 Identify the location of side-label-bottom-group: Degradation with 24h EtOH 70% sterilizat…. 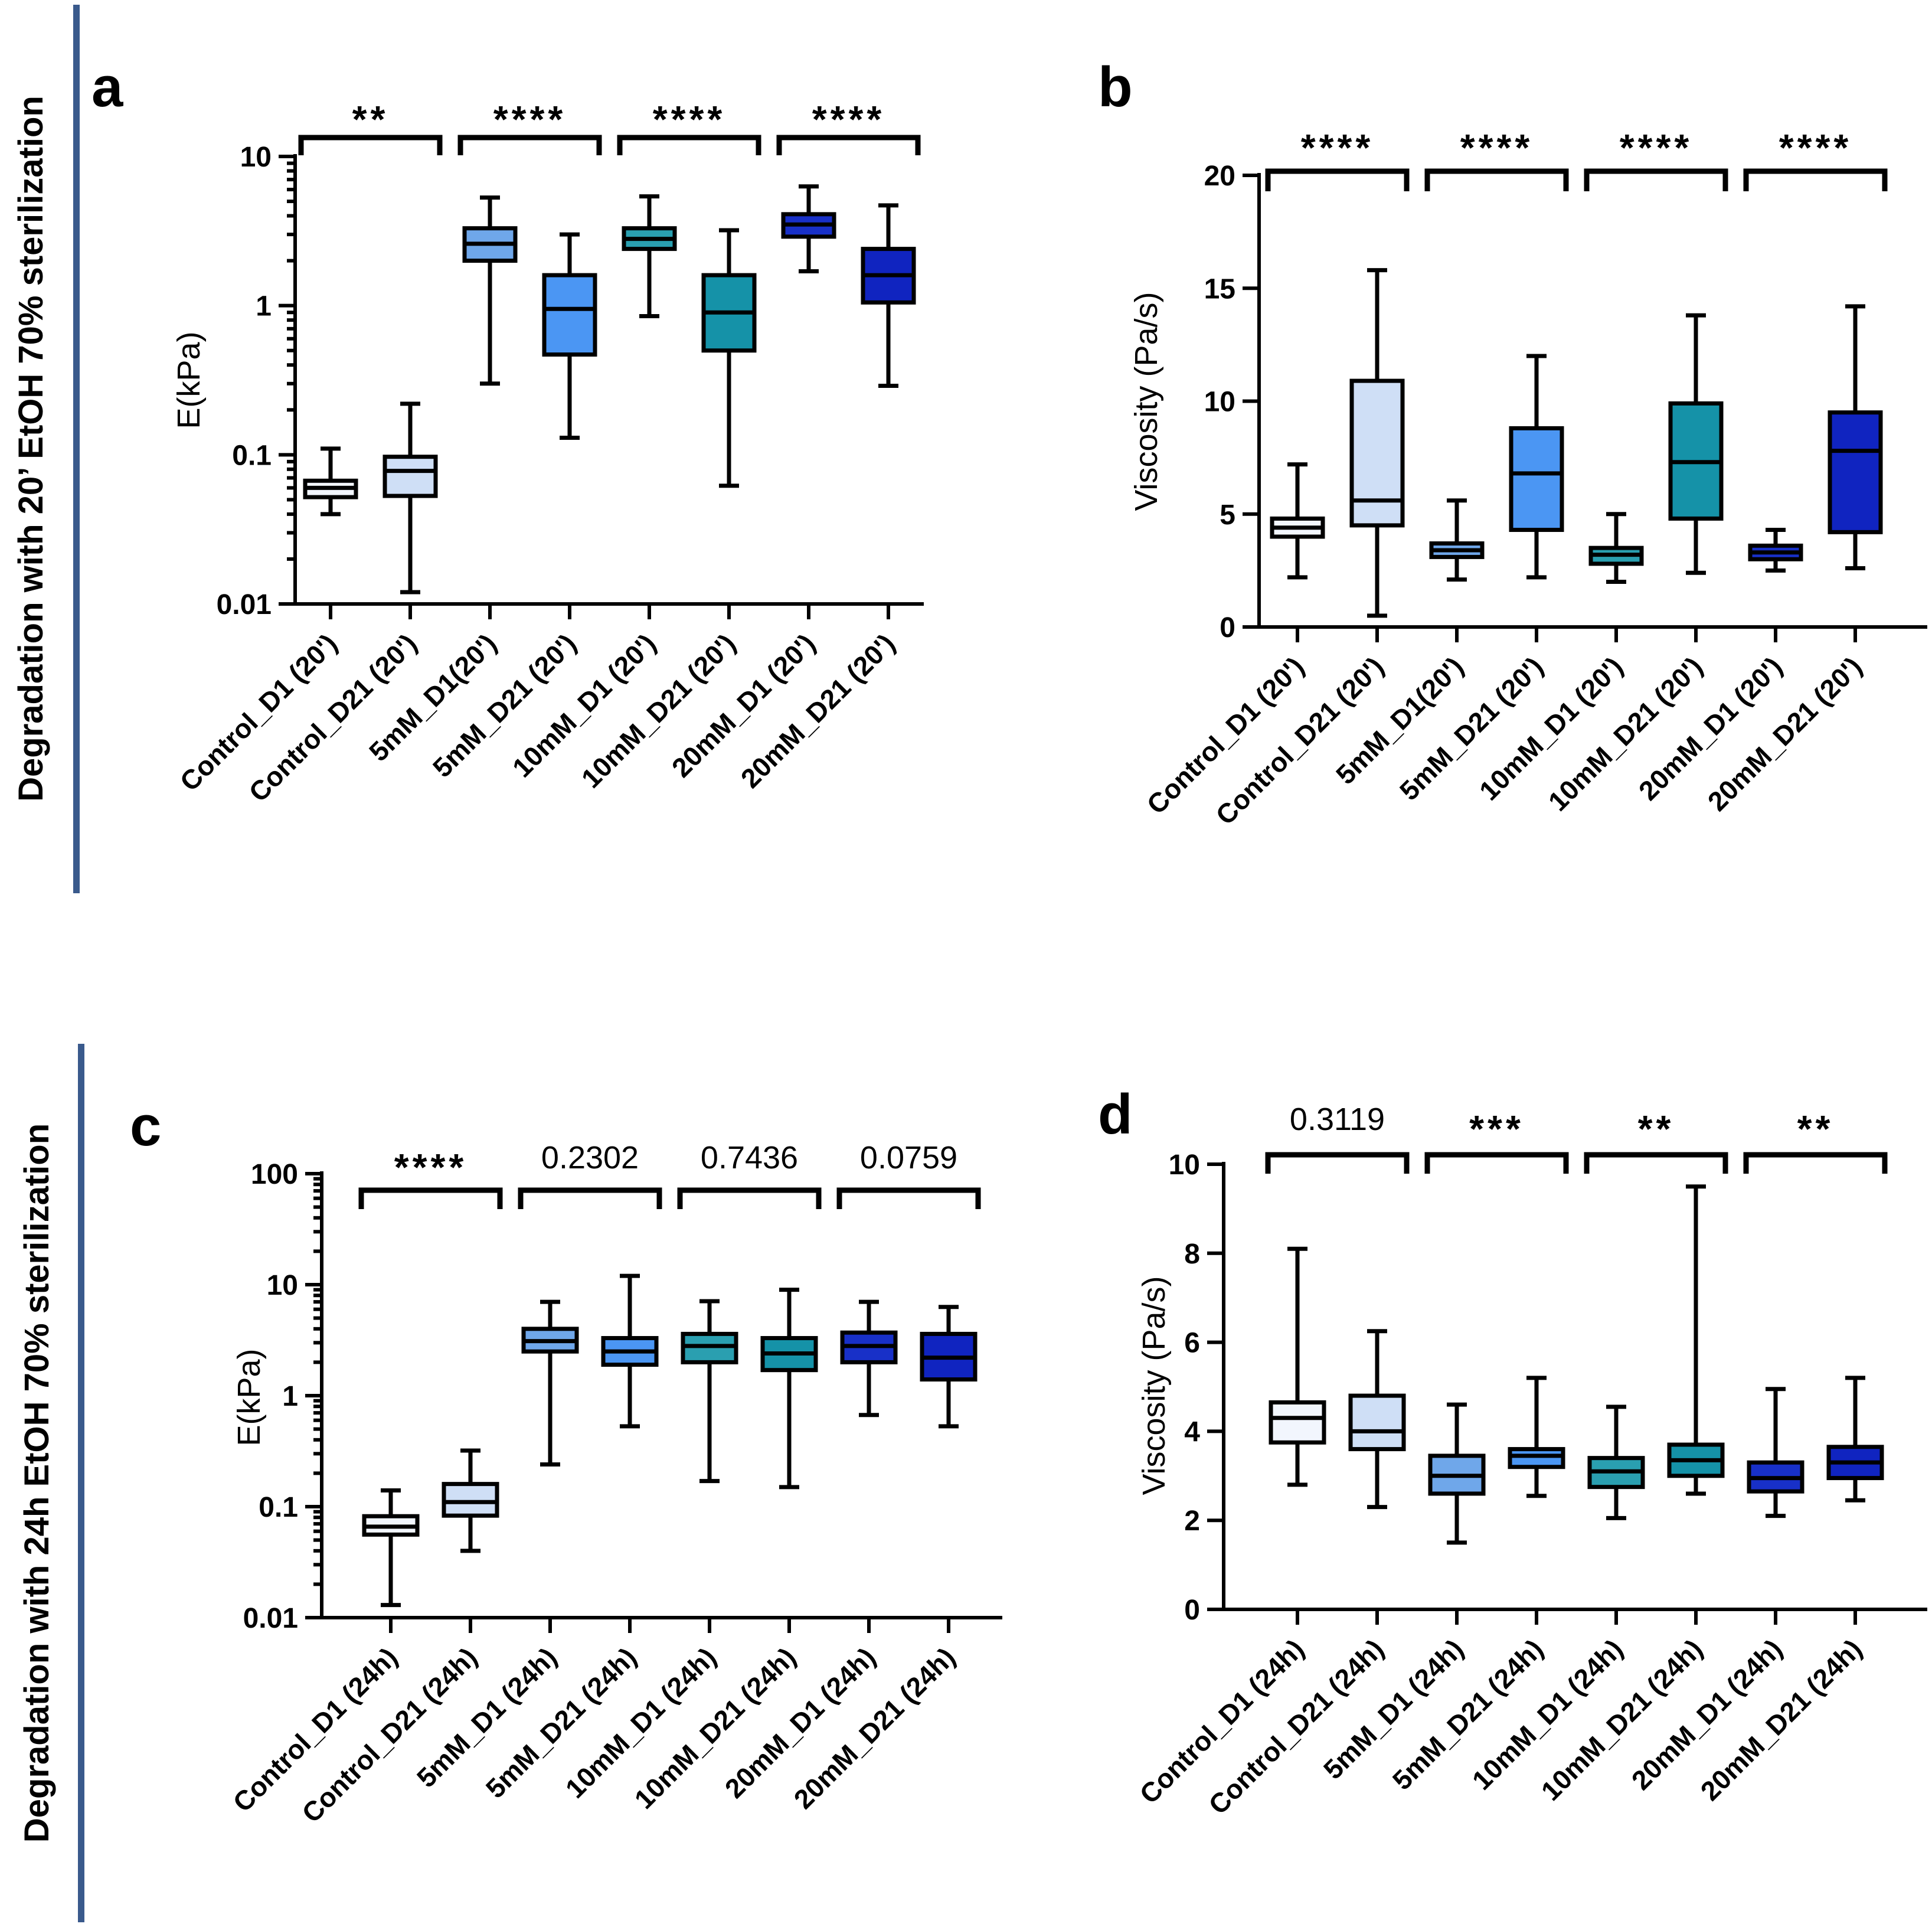
(51, 1483).